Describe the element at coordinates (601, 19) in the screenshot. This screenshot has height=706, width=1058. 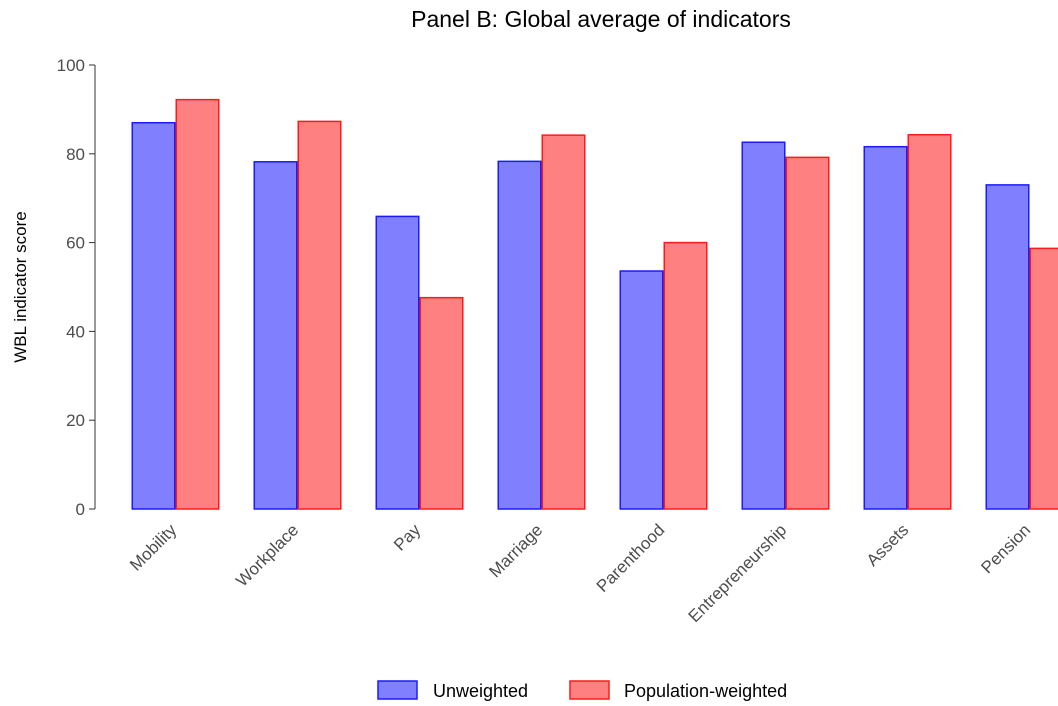
I see `chart-title: Panel B: Global average of indicators` at that location.